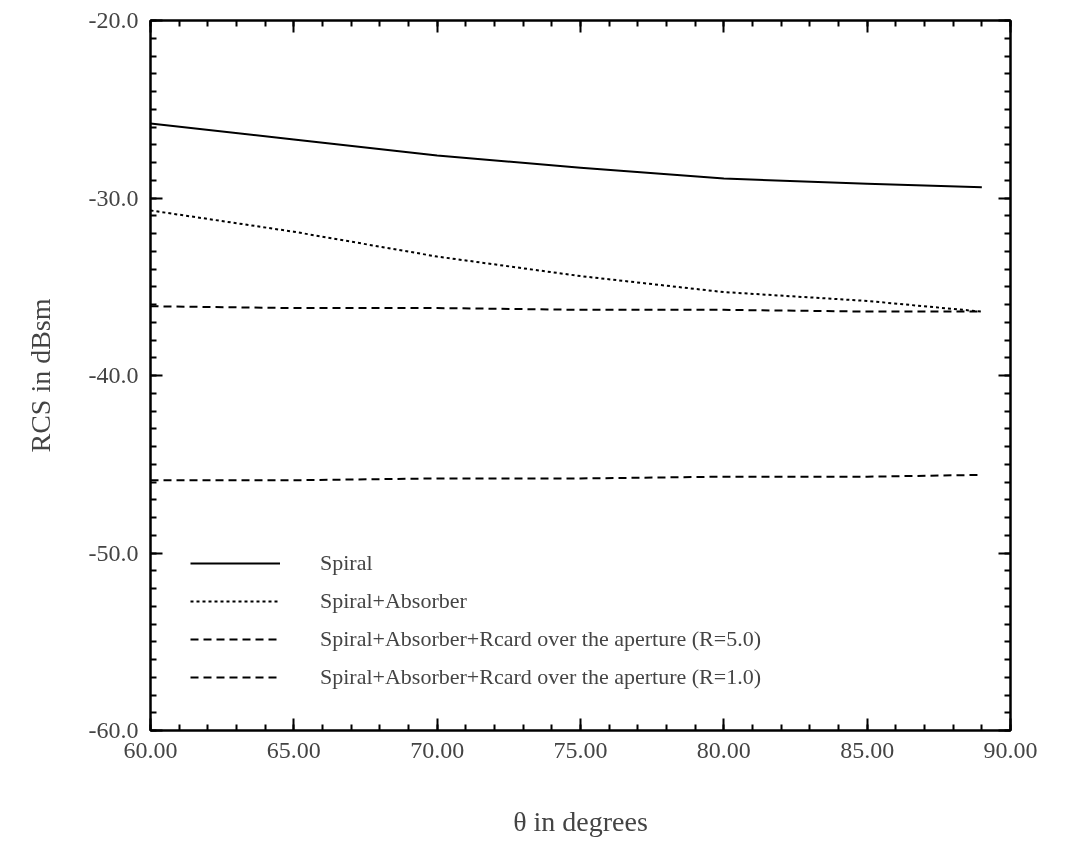  I want to click on legend-label: Spiral+Absorber+Rcard over the aperture (R=1.0), so click(541, 677).